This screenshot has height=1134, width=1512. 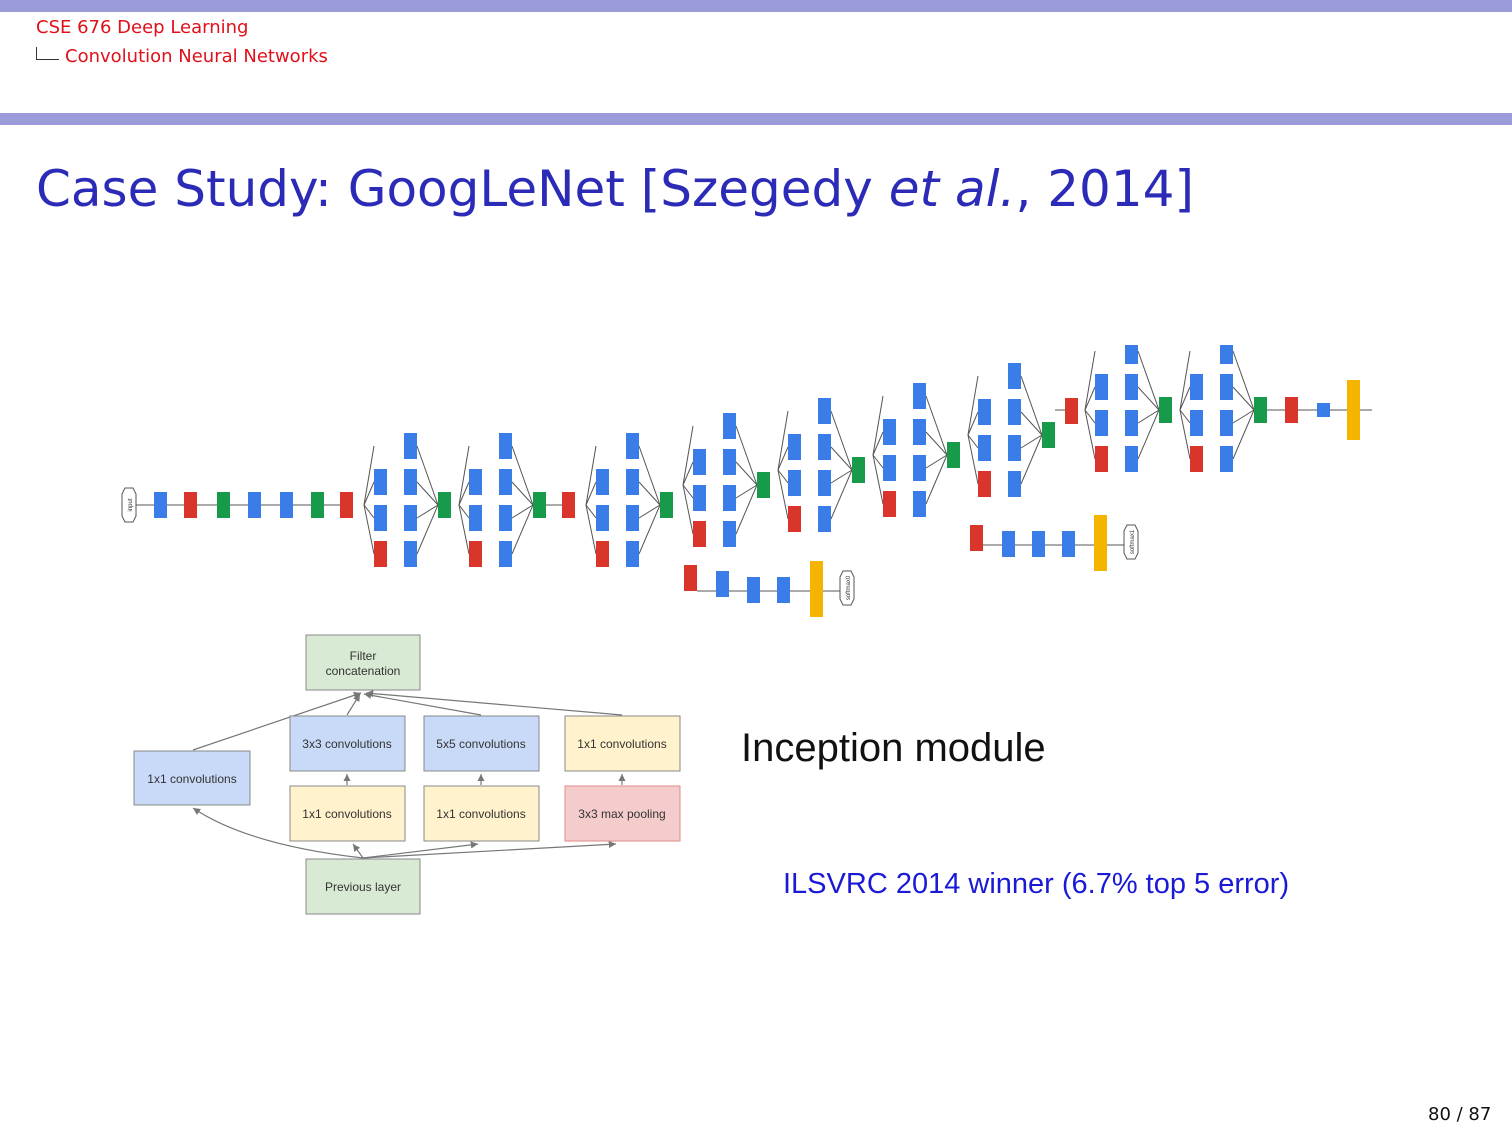 What do you see at coordinates (622, 743) in the screenshot?
I see `conv1x1-top-box: 1x1 convolutions` at bounding box center [622, 743].